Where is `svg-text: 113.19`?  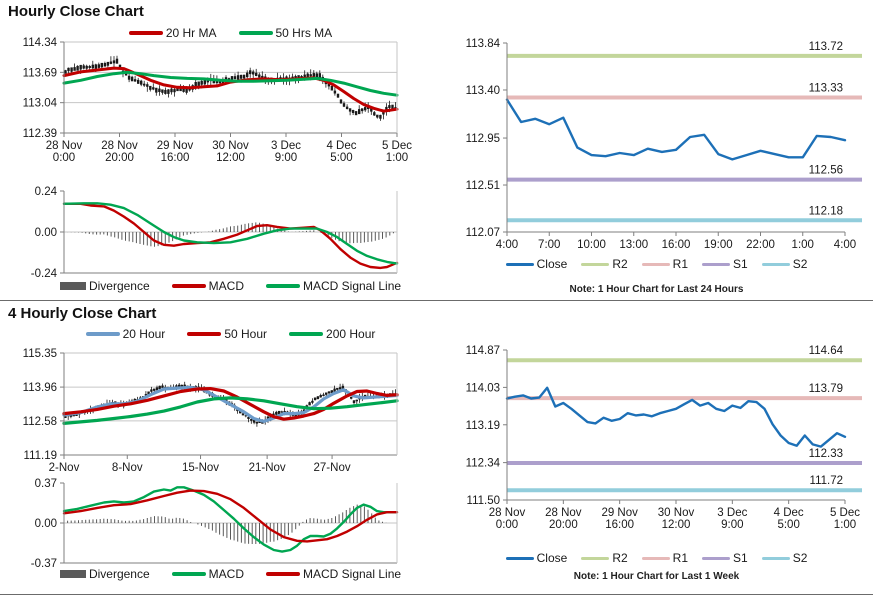 svg-text: 113.19 is located at coordinates (483, 426).